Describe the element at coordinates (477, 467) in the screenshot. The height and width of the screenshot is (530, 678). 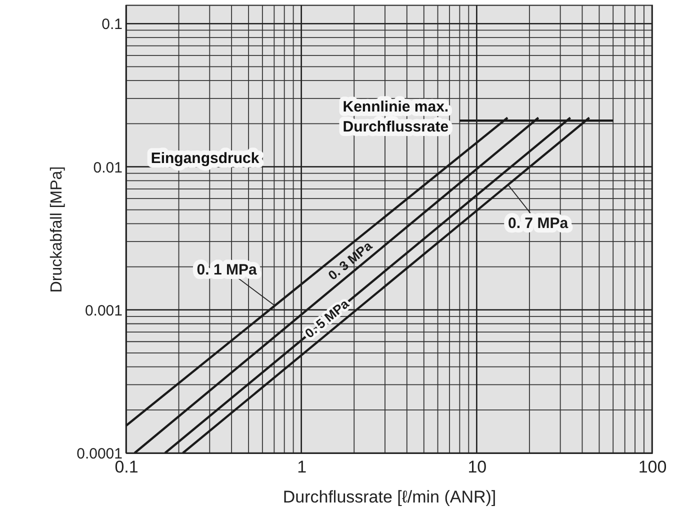
I see `x-tick-label: 10` at that location.